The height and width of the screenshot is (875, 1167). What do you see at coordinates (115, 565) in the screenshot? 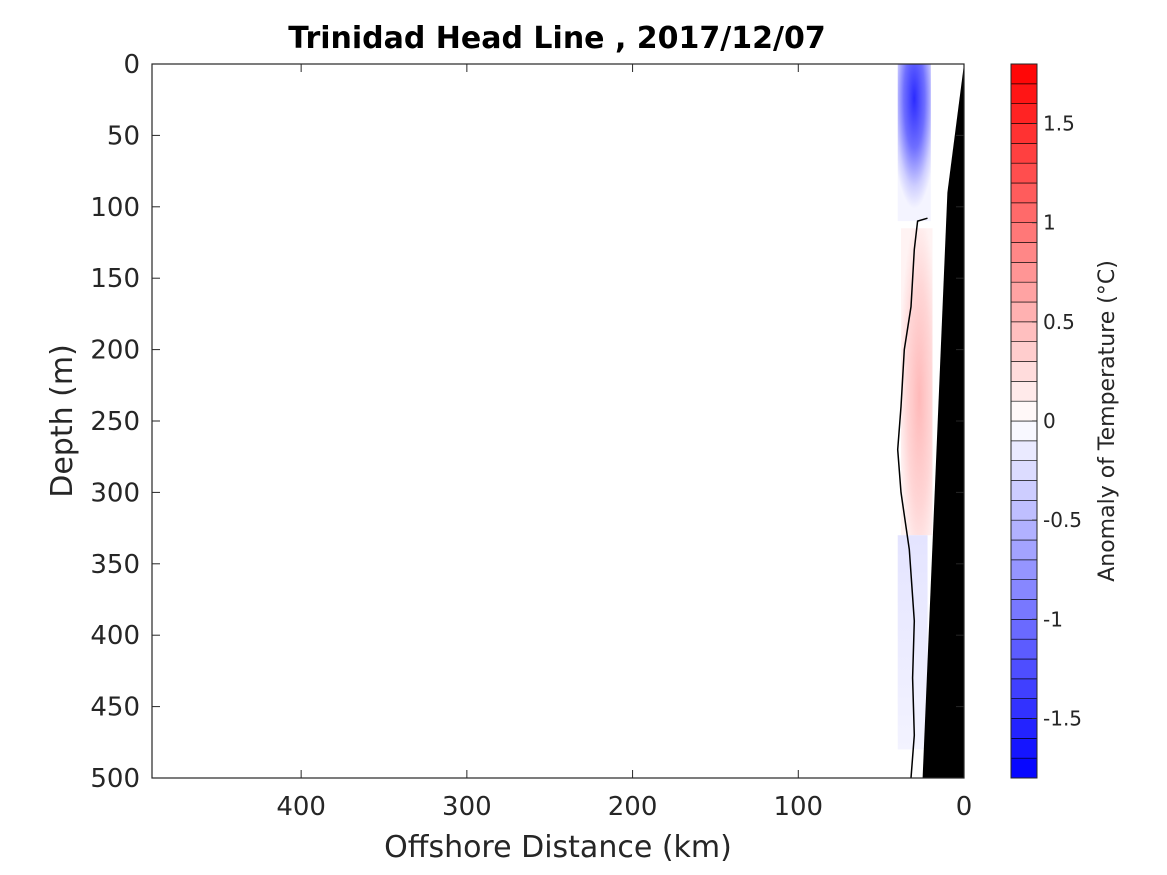
I see `y-tick-label: 350` at bounding box center [115, 565].